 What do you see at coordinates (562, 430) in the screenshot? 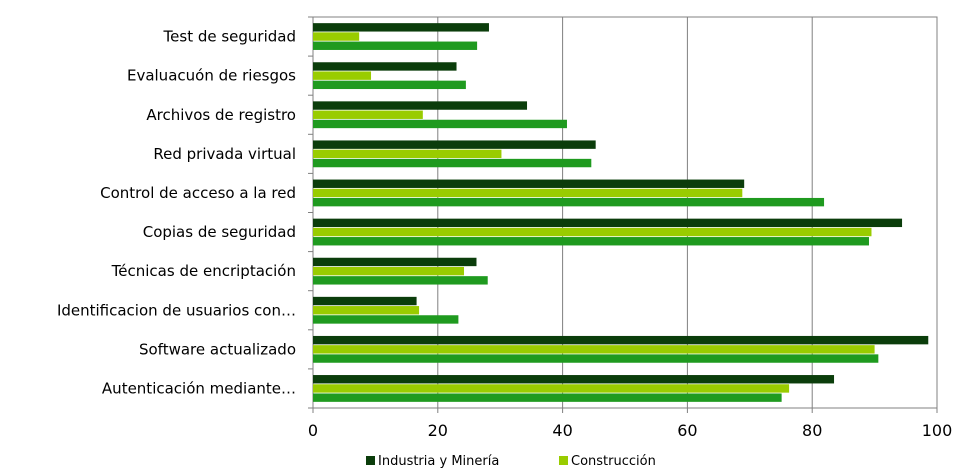
I see `x-tick-label: 40` at bounding box center [562, 430].